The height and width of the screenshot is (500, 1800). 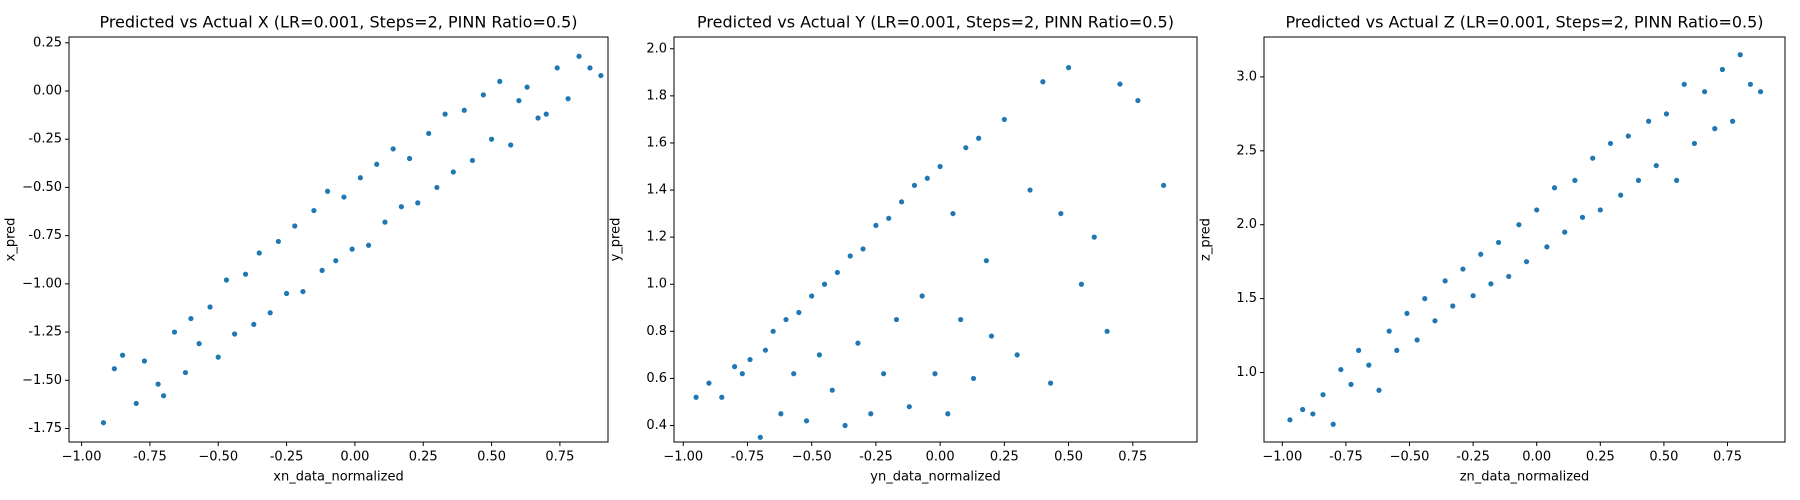 What do you see at coordinates (1068, 457) in the screenshot?
I see `x-tick-label: 0.50` at bounding box center [1068, 457].